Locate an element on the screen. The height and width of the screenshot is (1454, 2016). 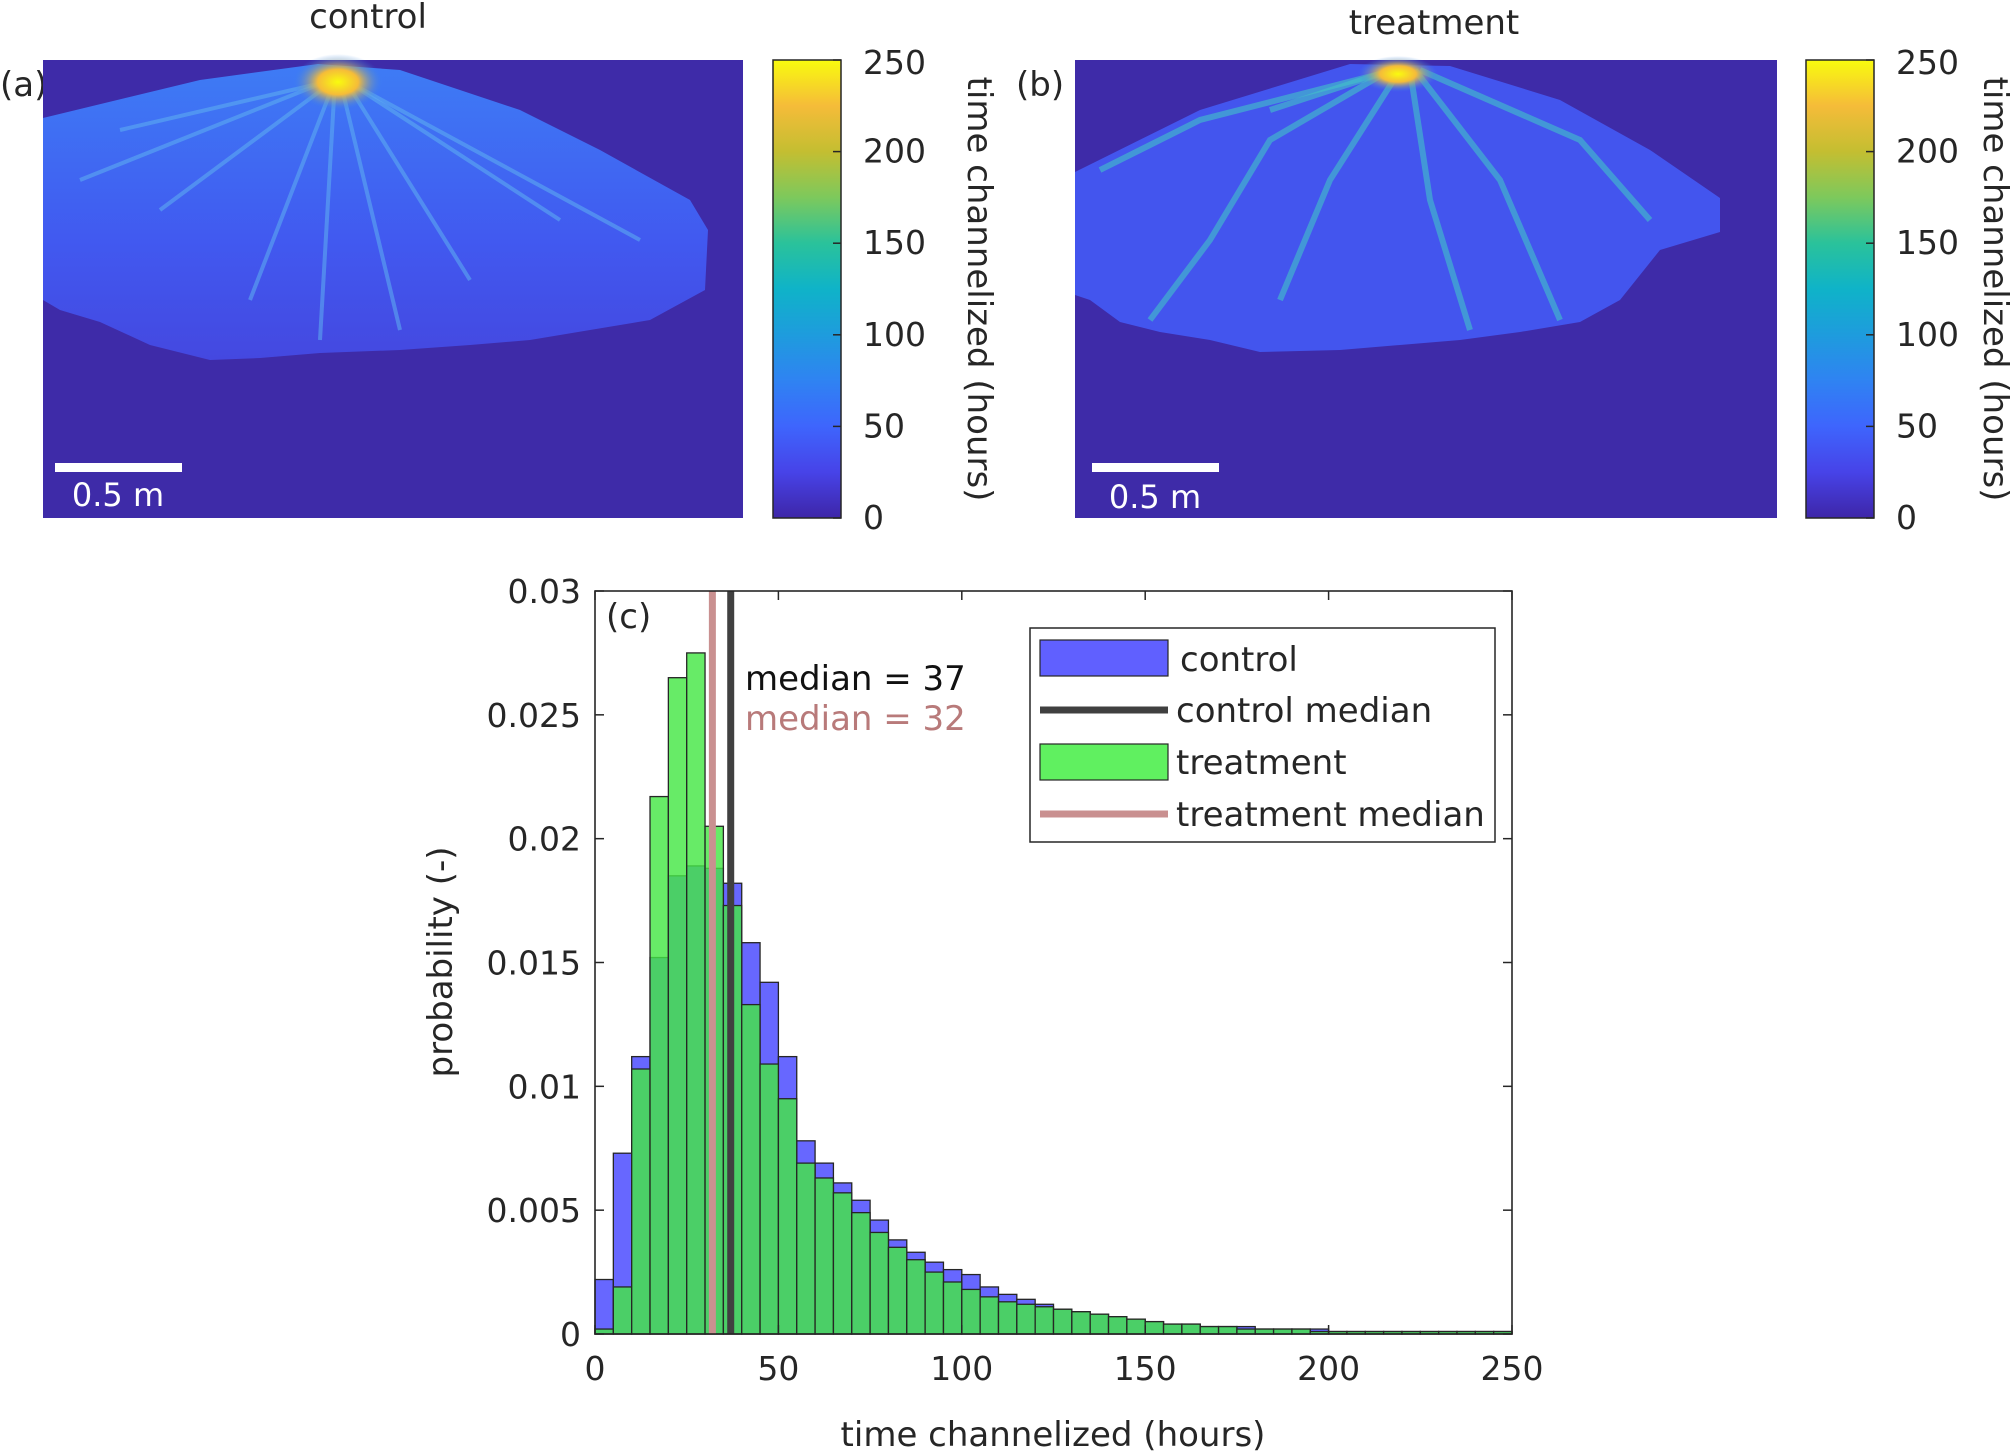
median-lines is located at coordinates (721, 962).